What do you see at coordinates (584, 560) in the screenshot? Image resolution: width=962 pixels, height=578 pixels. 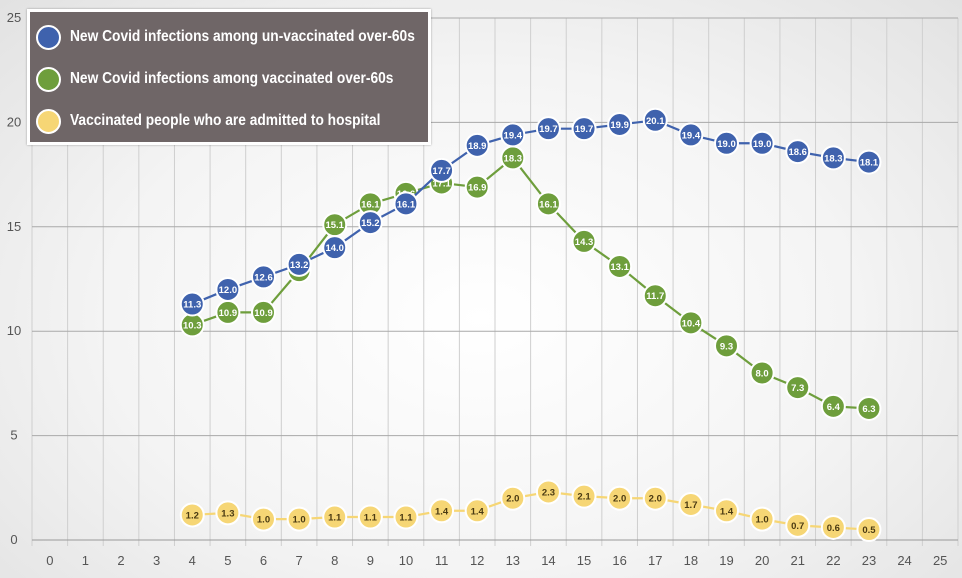 I see `x-tick-label: 15` at bounding box center [584, 560].